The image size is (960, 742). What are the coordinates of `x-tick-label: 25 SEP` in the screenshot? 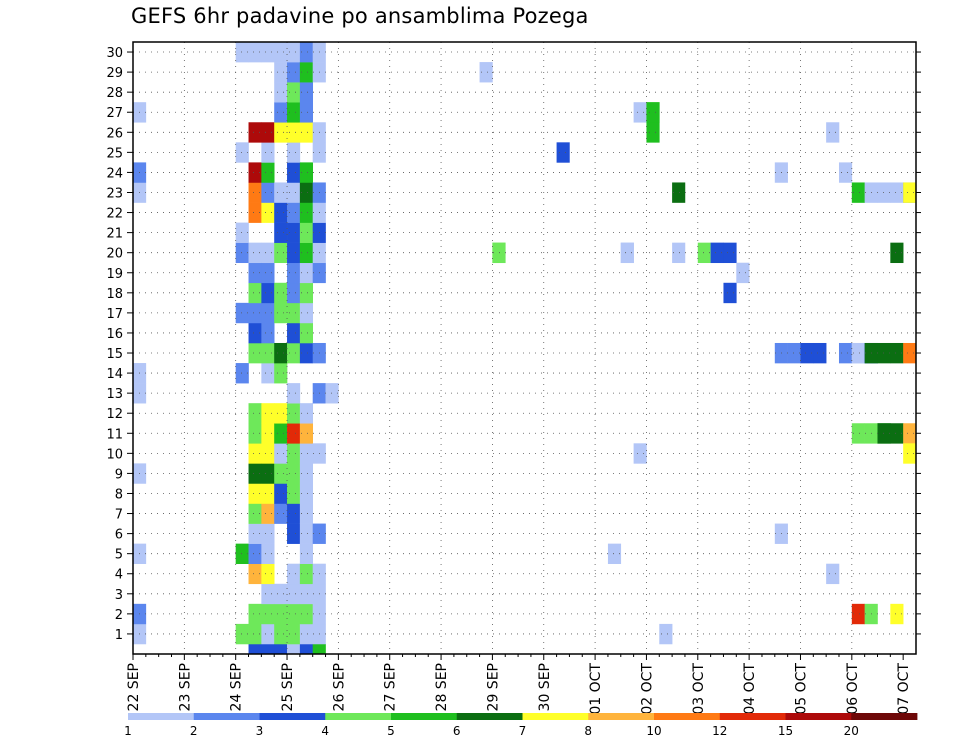 It's located at (288, 687).